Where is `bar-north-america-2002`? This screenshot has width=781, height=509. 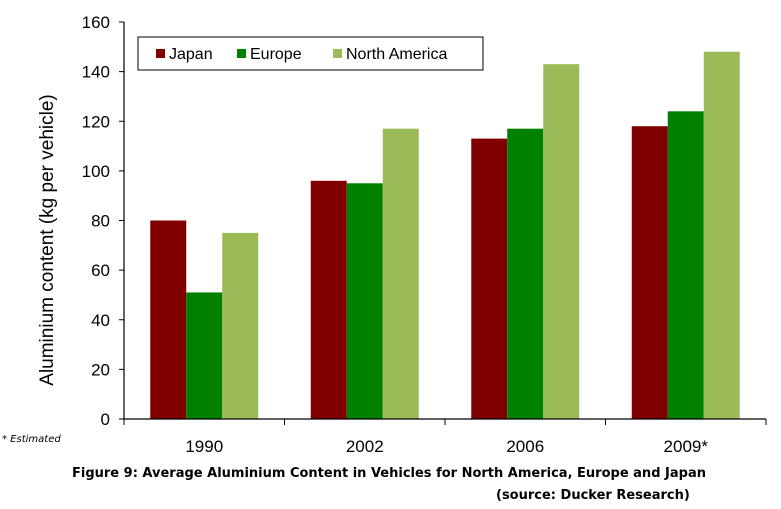
bar-north-america-2002 is located at coordinates (400, 273).